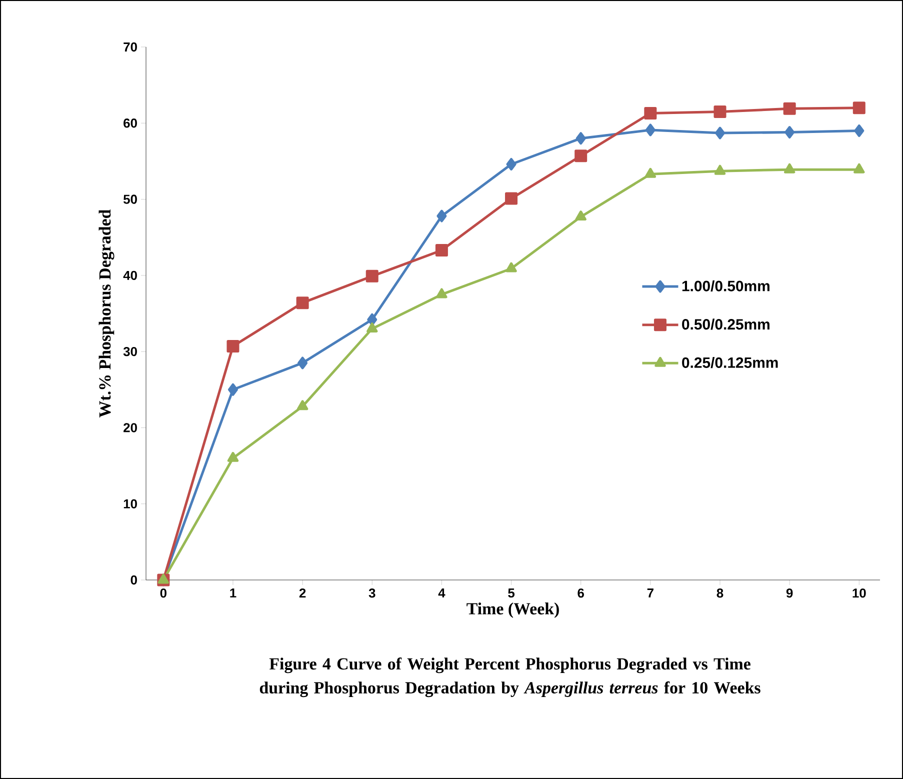 This screenshot has width=903, height=779. I want to click on legend-label: 1.00/0.50mm, so click(726, 286).